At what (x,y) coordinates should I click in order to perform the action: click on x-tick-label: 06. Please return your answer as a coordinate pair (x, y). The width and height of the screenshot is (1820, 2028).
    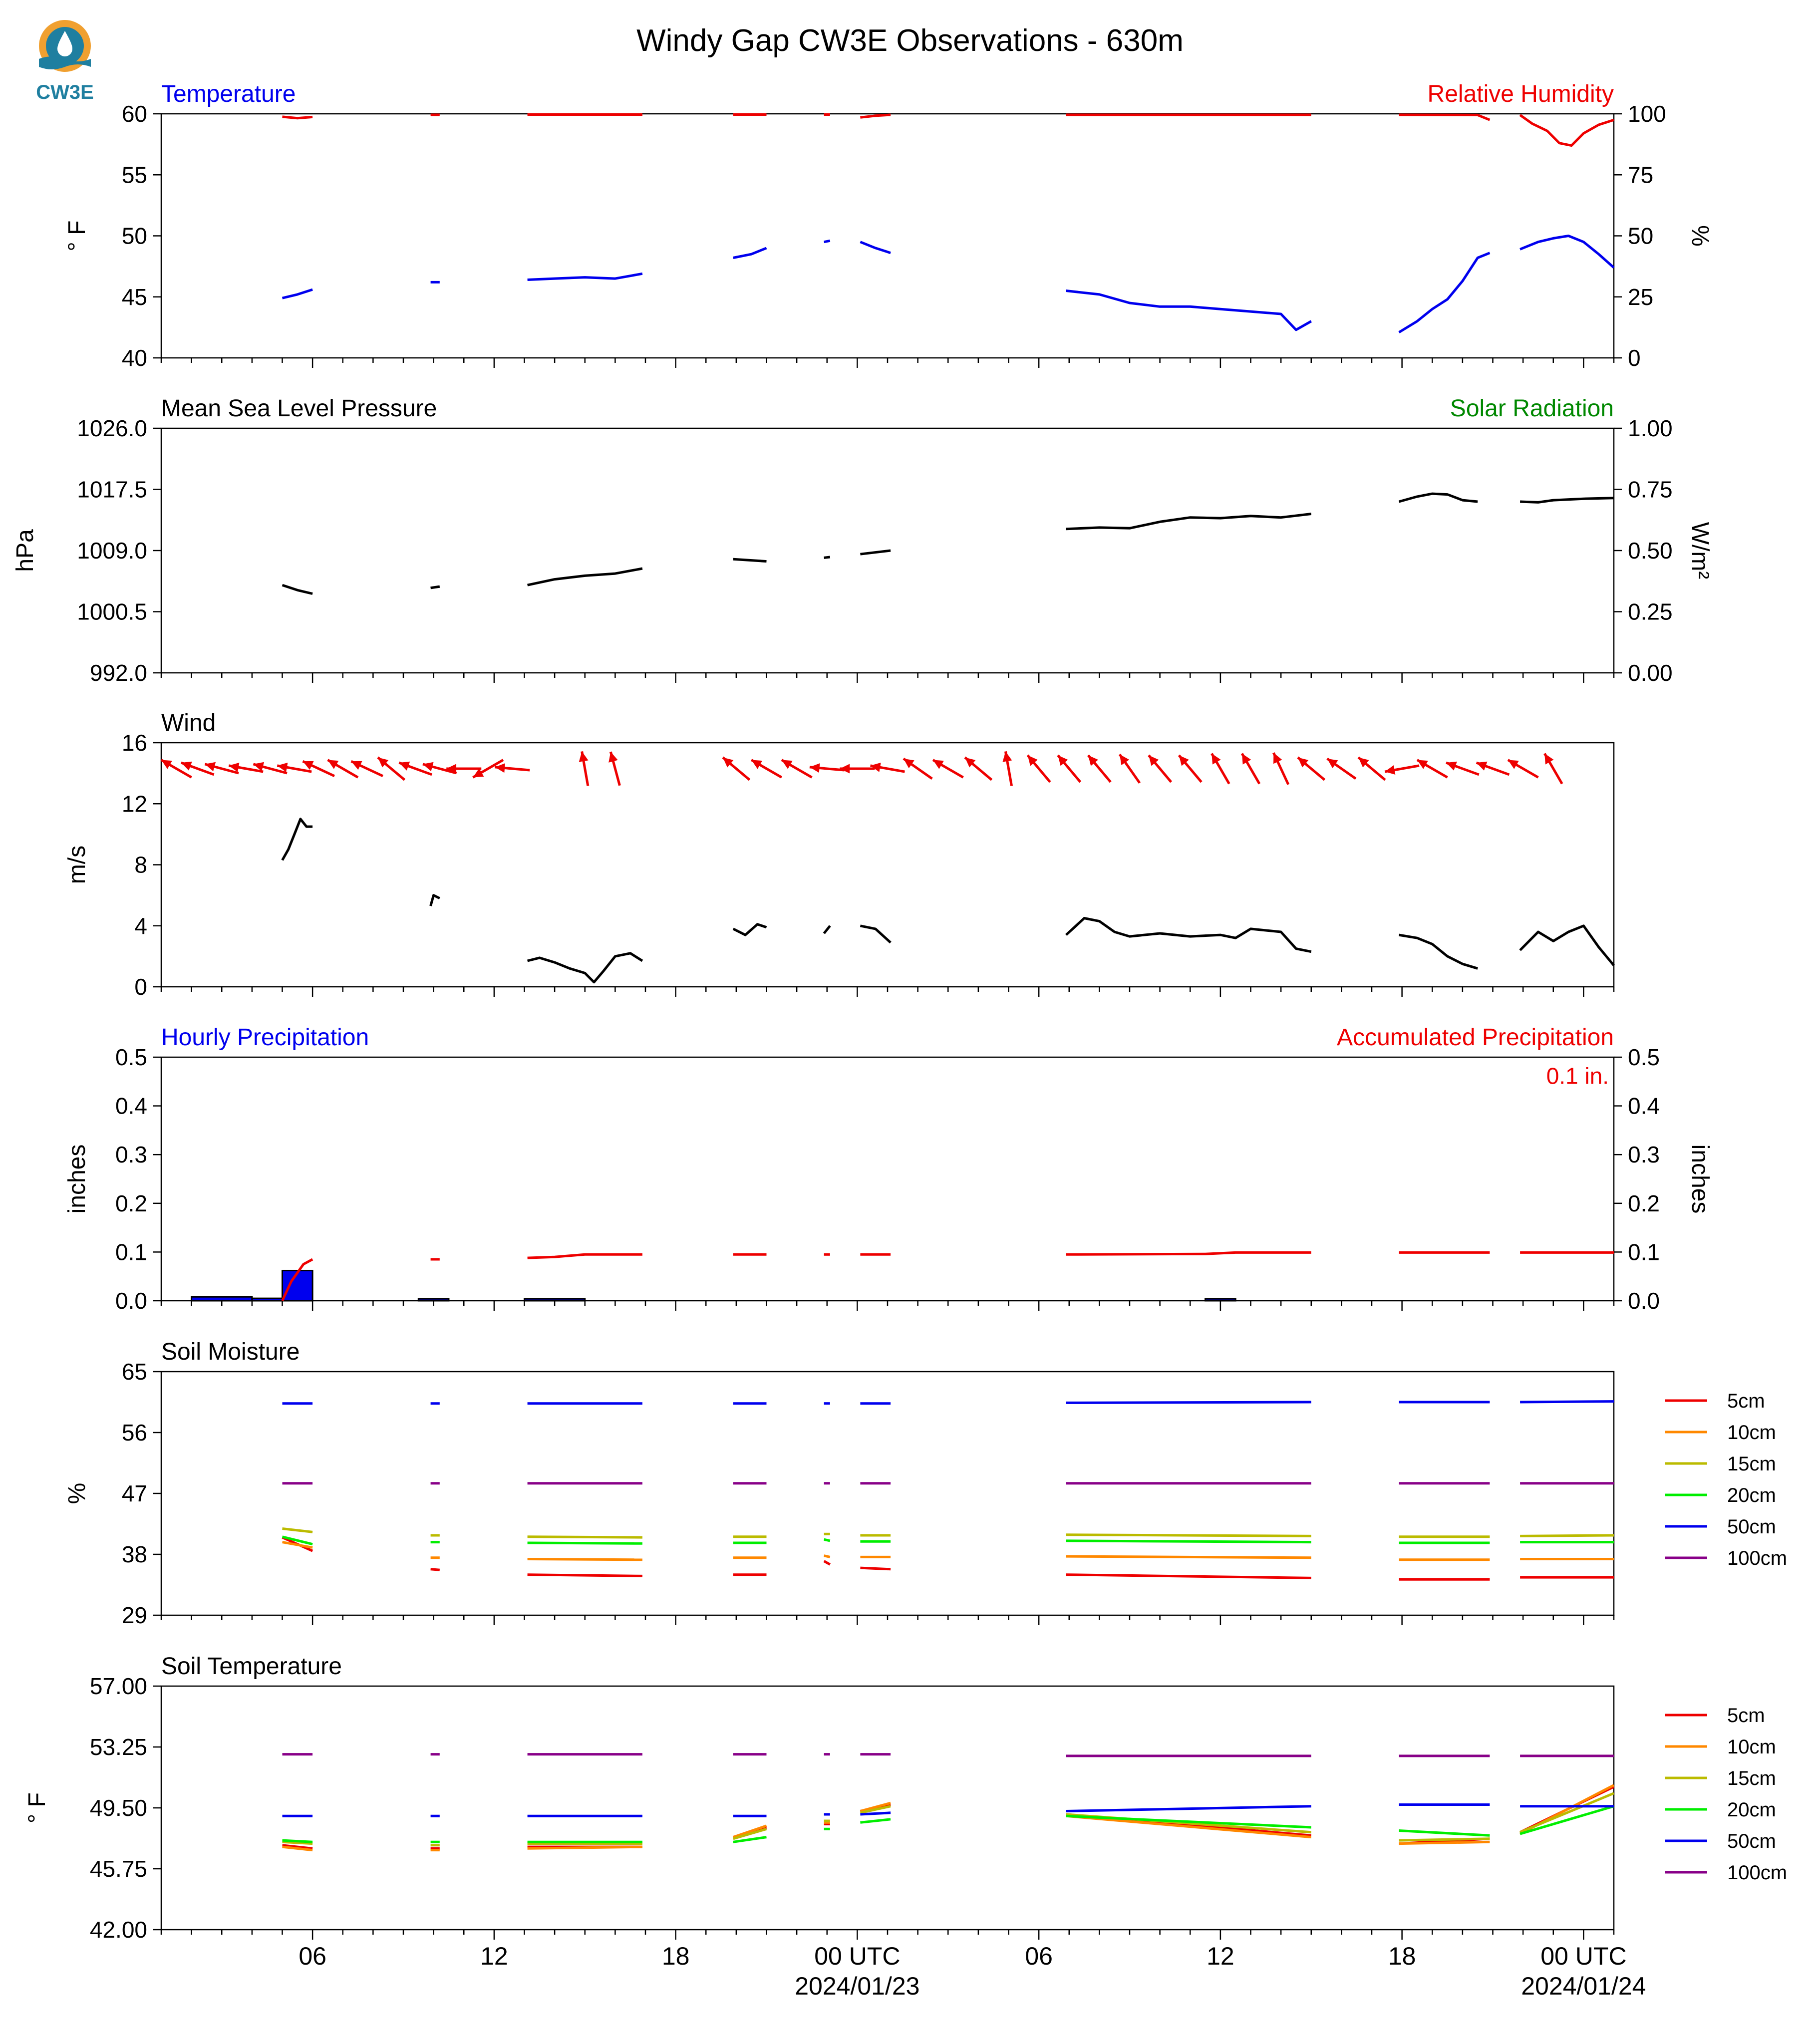
    Looking at the image, I should click on (312, 1956).